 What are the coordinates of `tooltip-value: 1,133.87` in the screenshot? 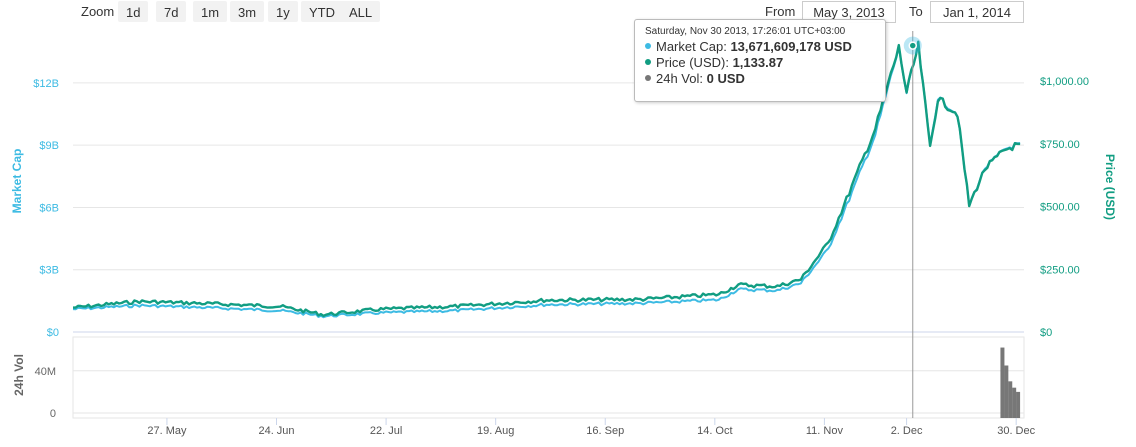 It's located at (758, 62).